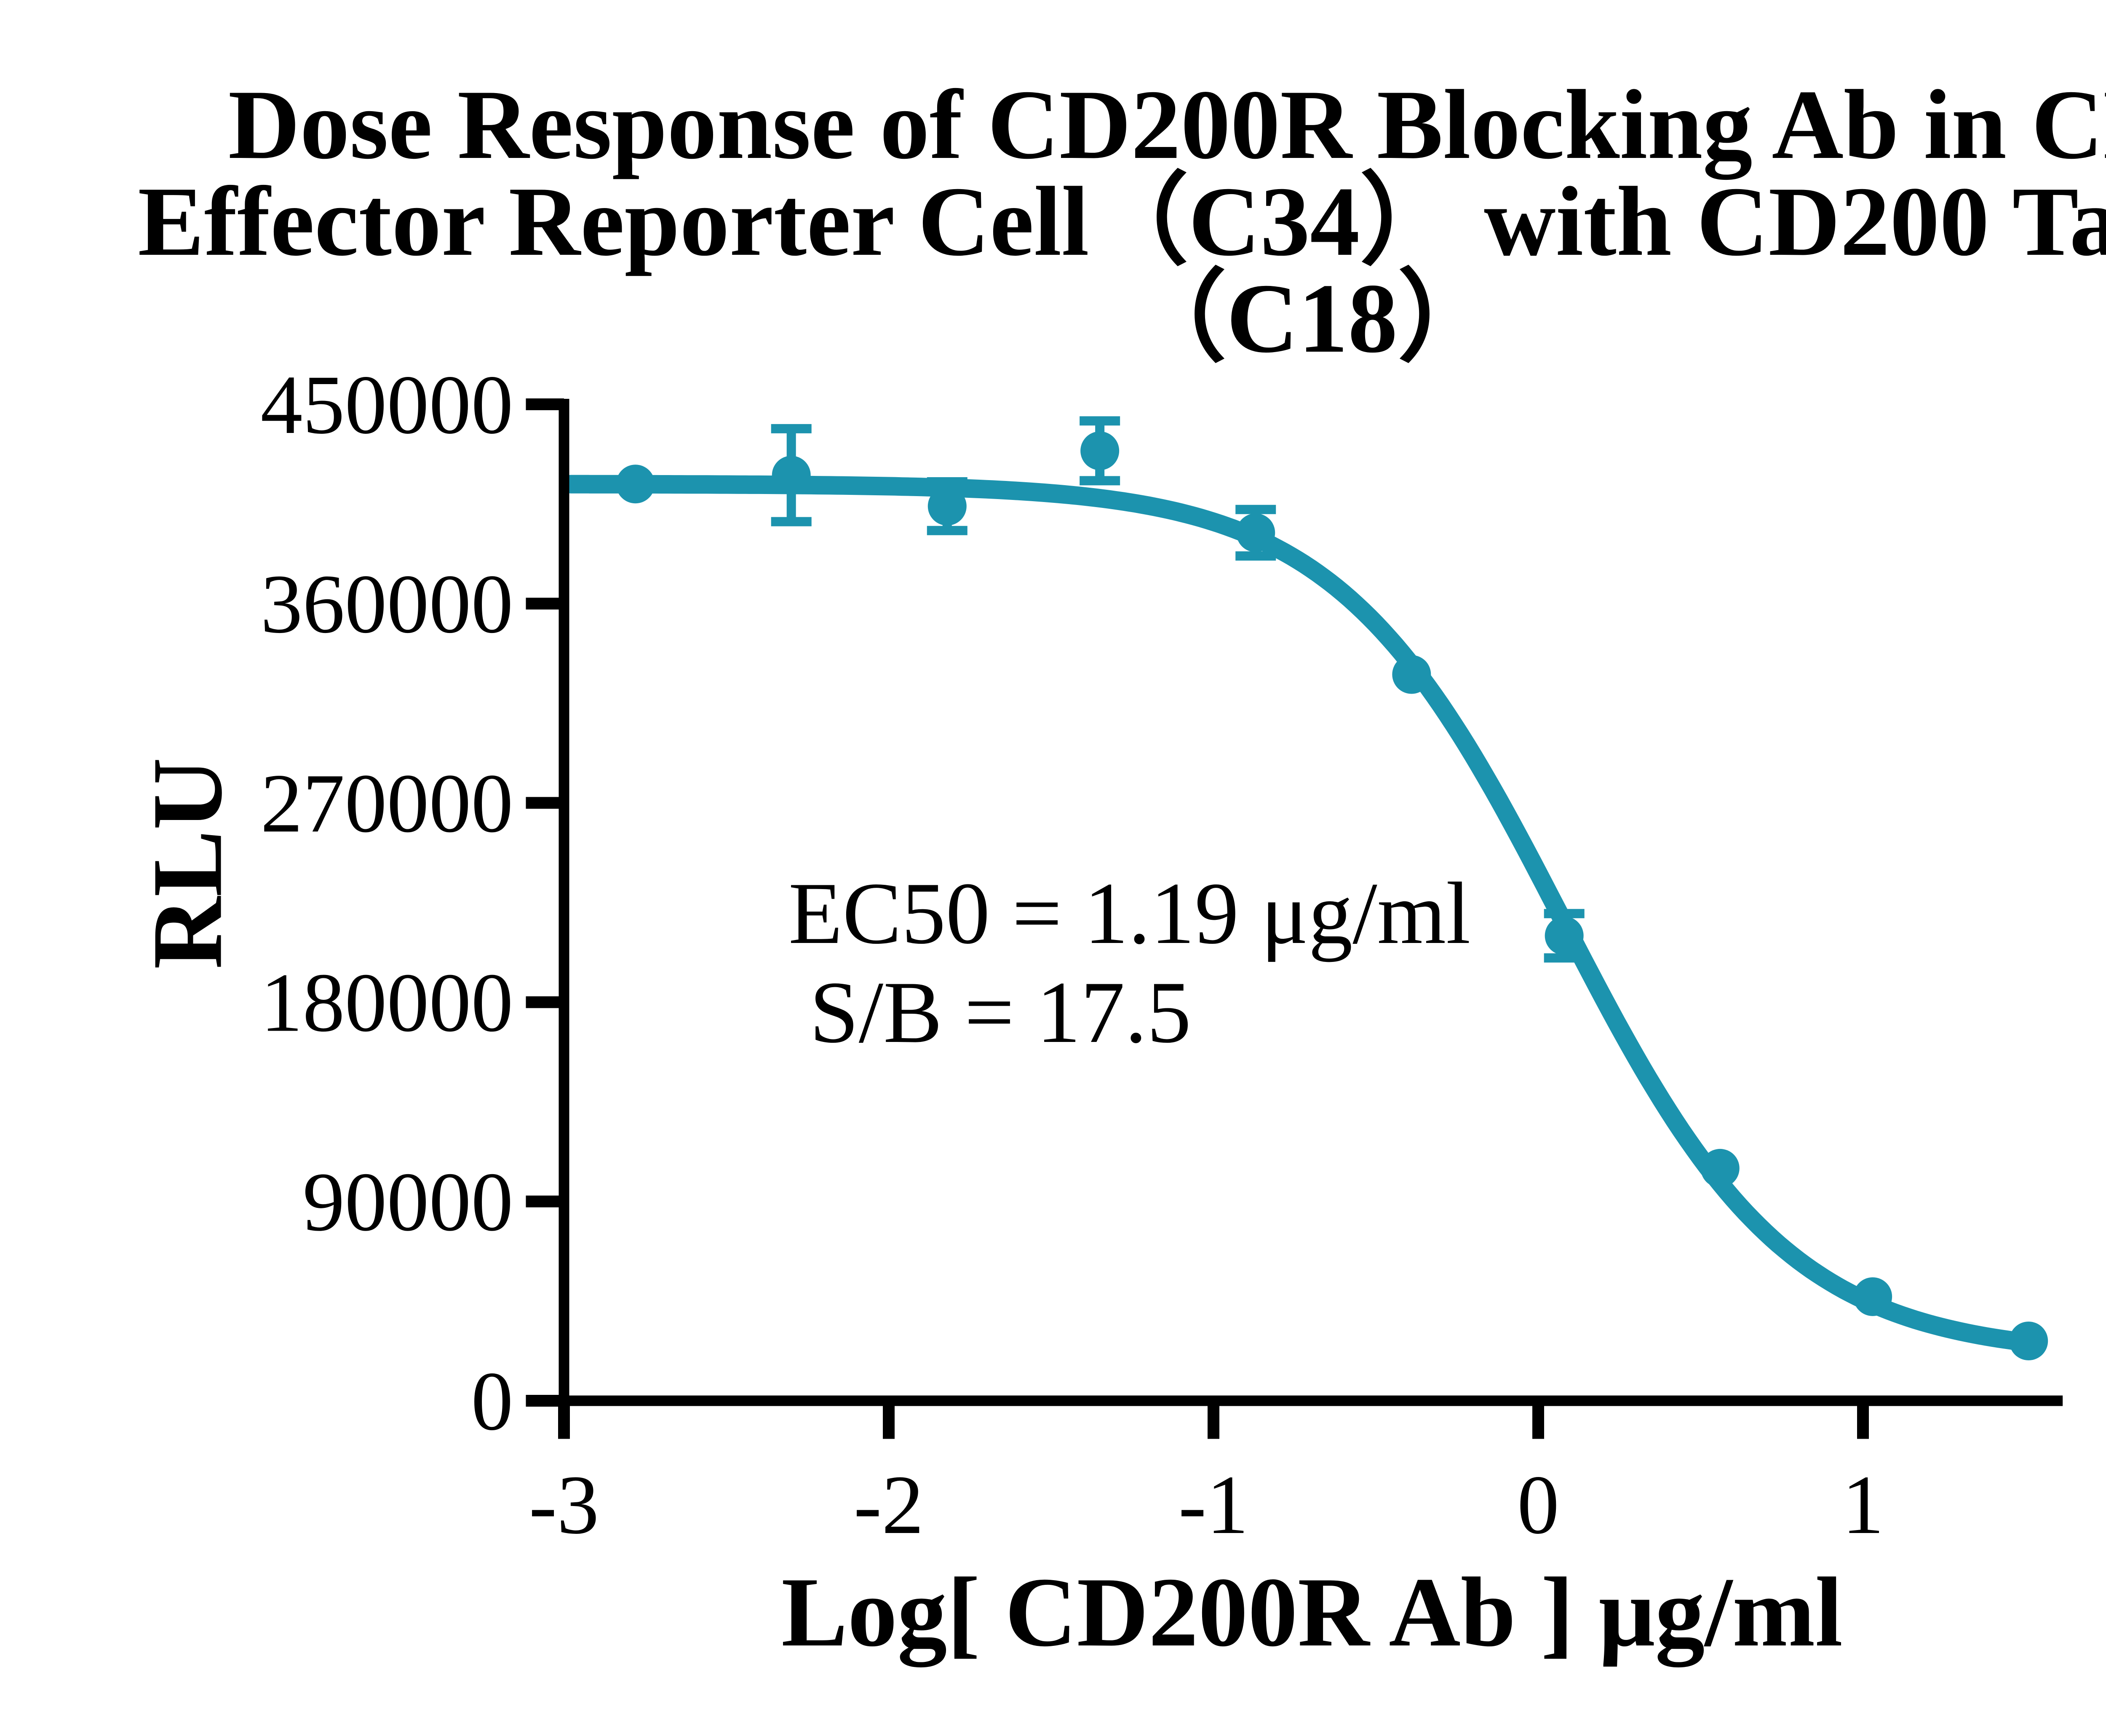  Describe the element at coordinates (889, 1505) in the screenshot. I see `x-tick-label: -2` at that location.